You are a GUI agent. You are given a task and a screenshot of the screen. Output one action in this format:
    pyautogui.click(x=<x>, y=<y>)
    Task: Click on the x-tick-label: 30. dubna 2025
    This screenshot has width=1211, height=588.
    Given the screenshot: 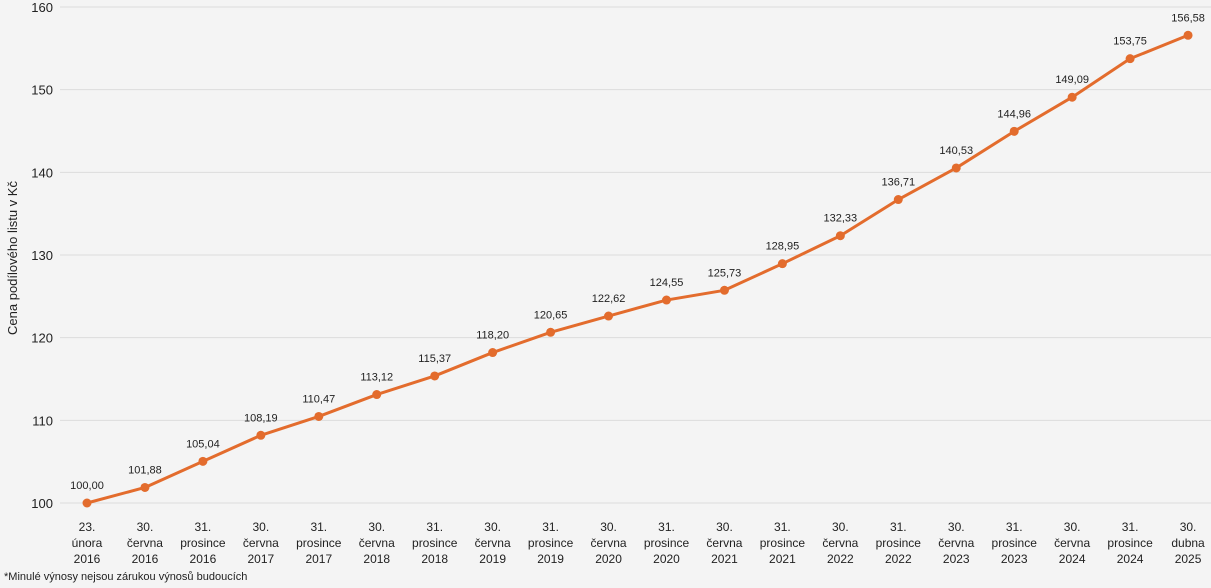 What is the action you would take?
    pyautogui.click(x=1188, y=543)
    